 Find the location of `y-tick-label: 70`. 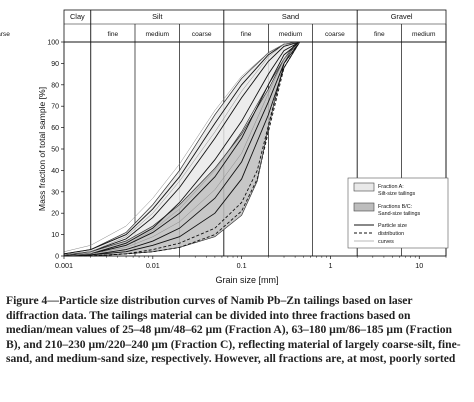

y-tick-label: 70 is located at coordinates (55, 107).